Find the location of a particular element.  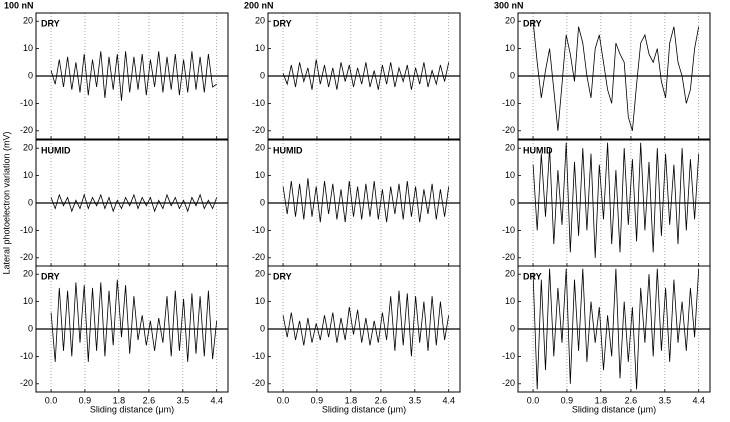

column-title: 300 nN is located at coordinates (509, 5).